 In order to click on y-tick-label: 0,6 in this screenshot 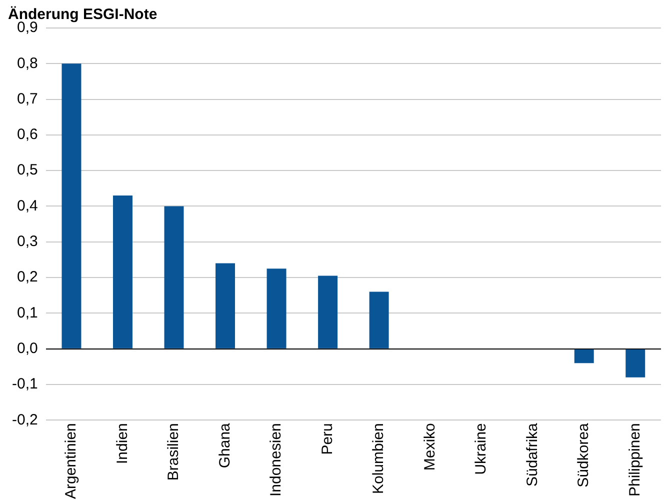, I will do `click(27, 135)`.